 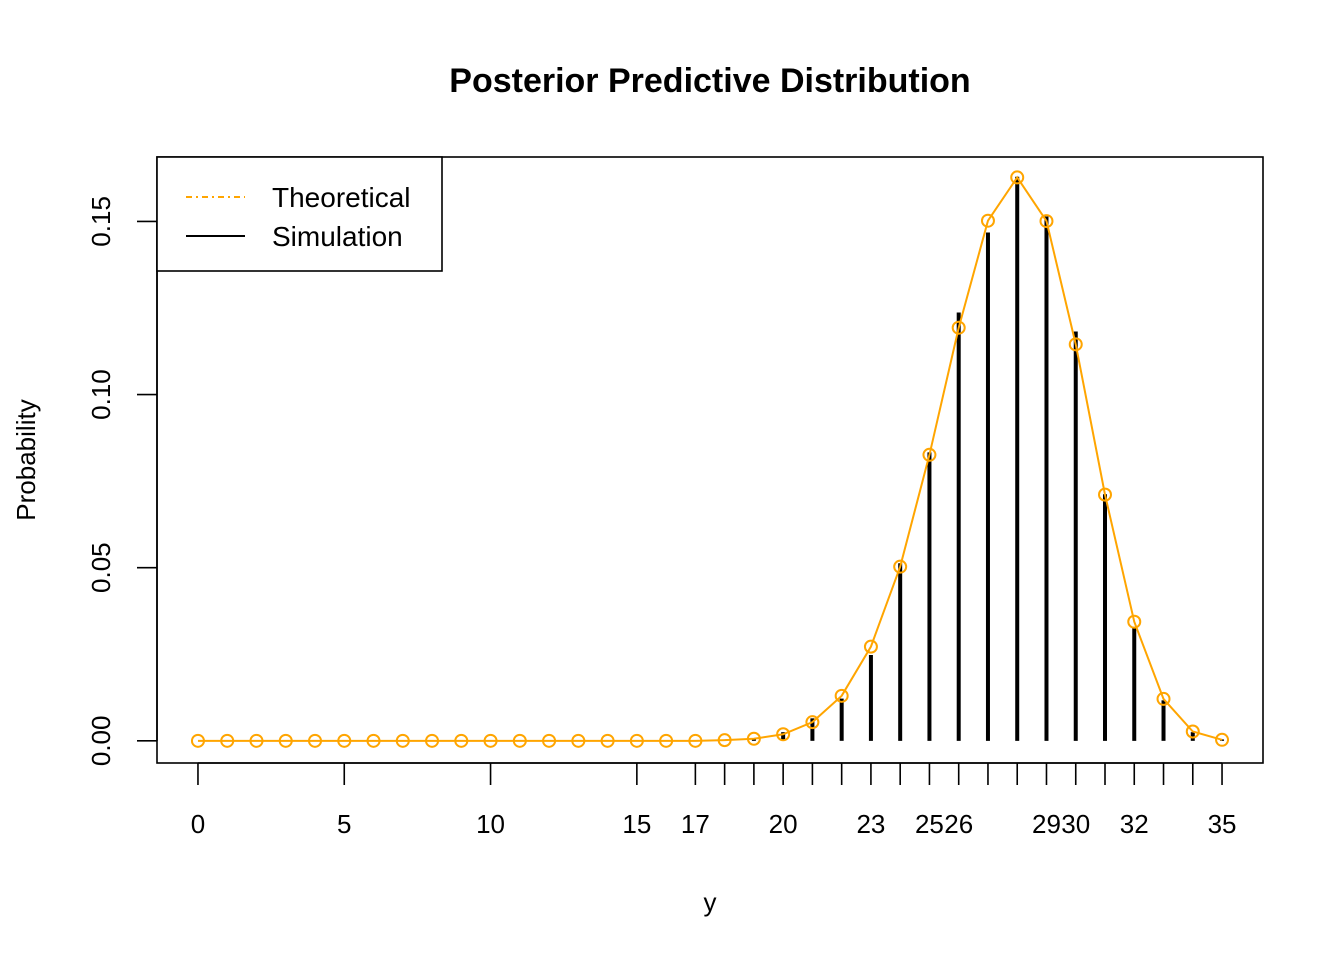 I want to click on y-axis: 0.00 0.05 0.10 0.15, so click(x=122, y=481).